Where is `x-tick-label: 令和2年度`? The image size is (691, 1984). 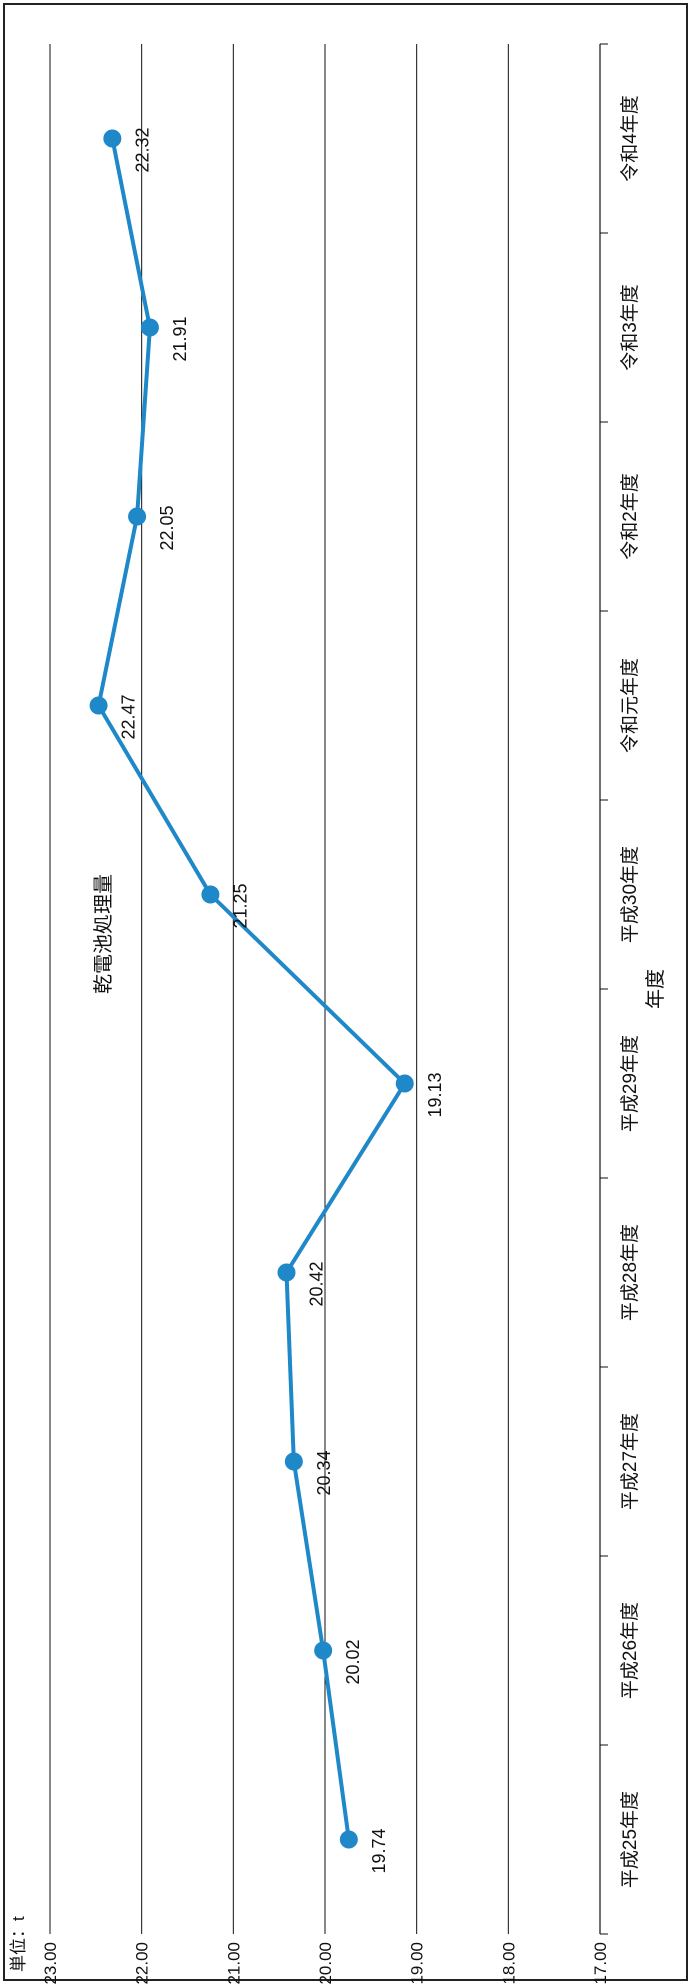 x-tick-label: 令和2年度 is located at coordinates (630, 516).